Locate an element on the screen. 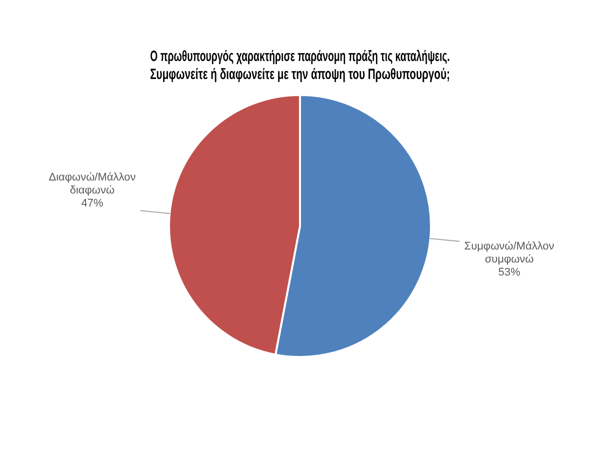 The image size is (600, 453). slice-label: Διαφωνώ/Μάλλον διαφωνώ is located at coordinates (92, 183).